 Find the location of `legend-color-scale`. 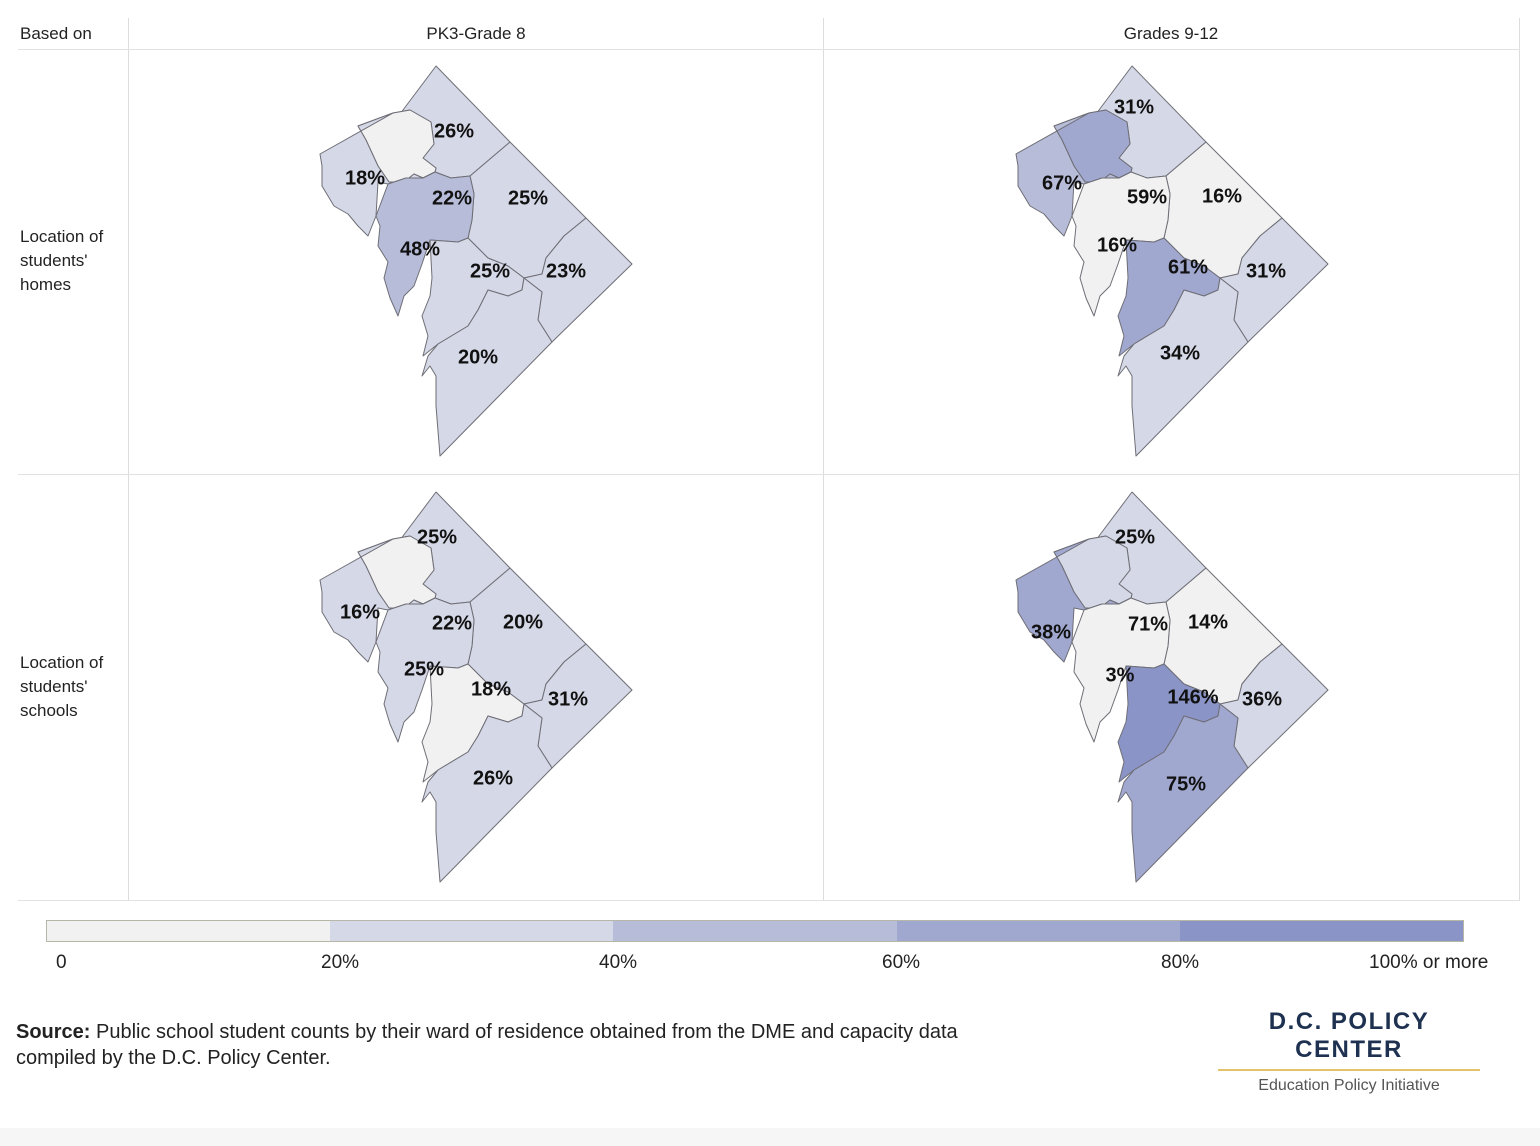

legend-color-scale is located at coordinates (755, 931).